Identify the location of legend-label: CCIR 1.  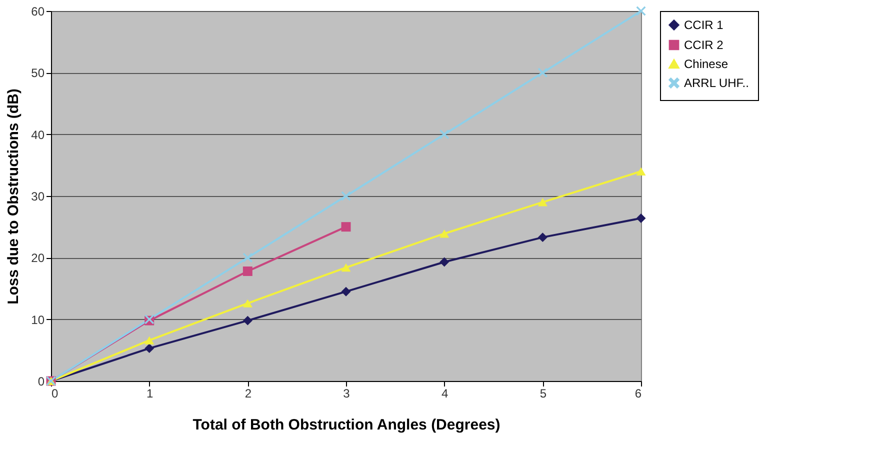
(704, 25).